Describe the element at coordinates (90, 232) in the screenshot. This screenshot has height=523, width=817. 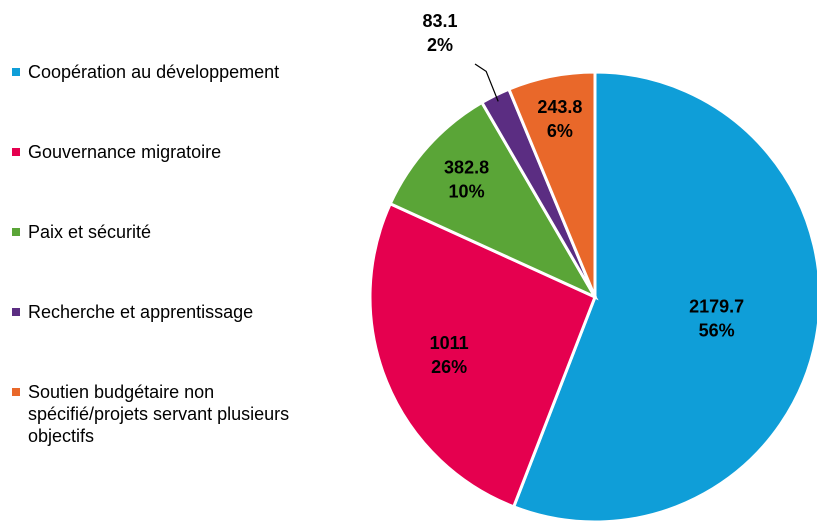
I see `legend-label: Paix et sécurité` at that location.